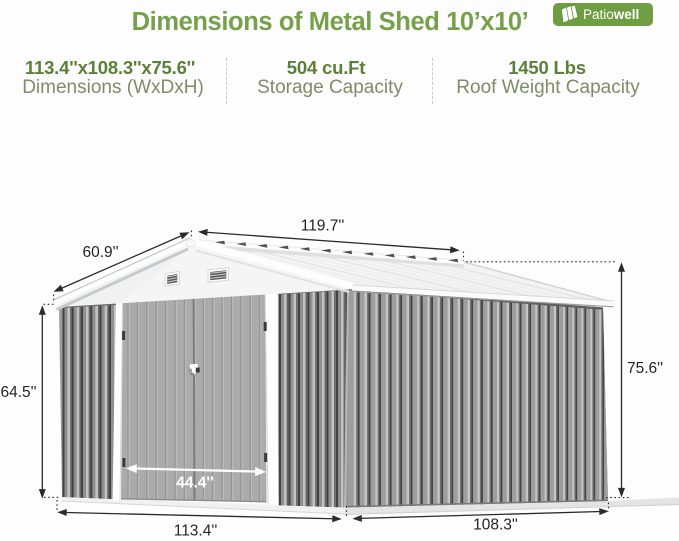  I want to click on svg-text: 75.6'', so click(645, 368).